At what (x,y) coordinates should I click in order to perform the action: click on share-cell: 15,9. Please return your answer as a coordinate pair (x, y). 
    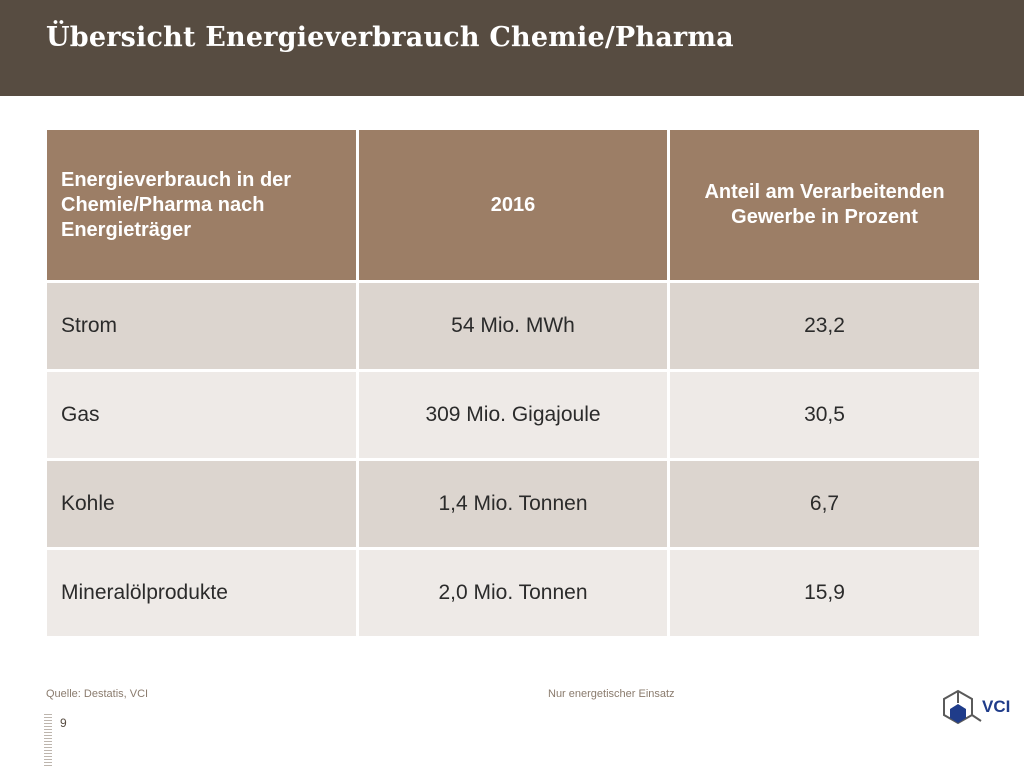
    Looking at the image, I should click on (824, 593).